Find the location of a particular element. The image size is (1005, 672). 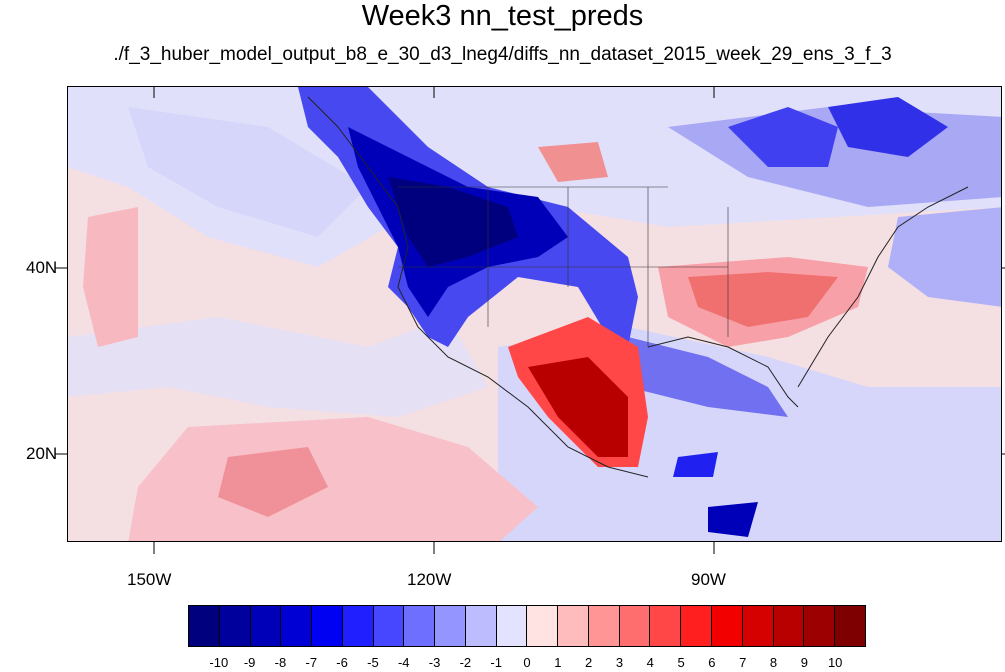

colorbar-label: 0 is located at coordinates (527, 662).